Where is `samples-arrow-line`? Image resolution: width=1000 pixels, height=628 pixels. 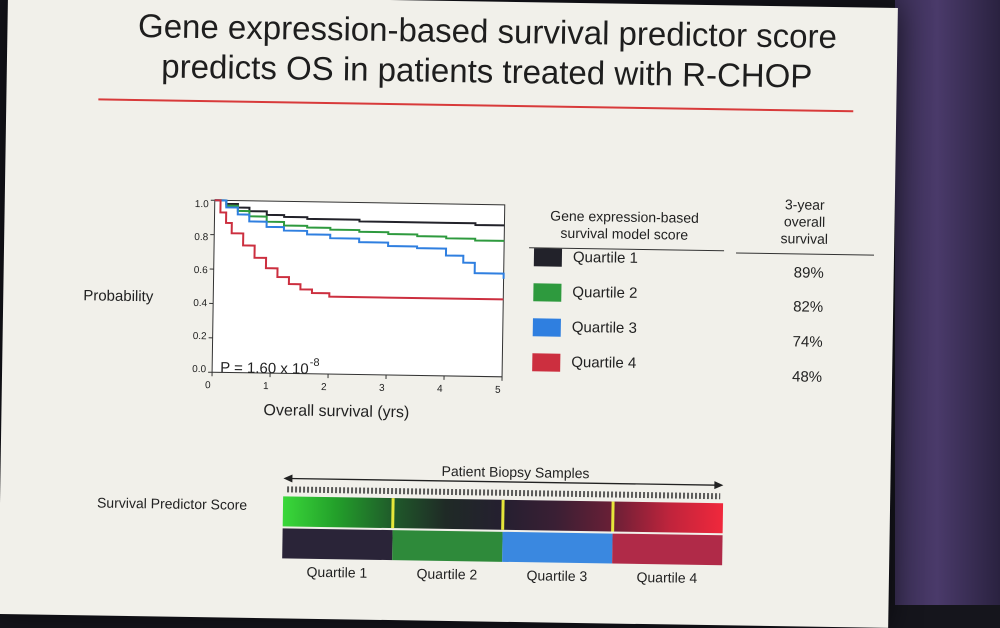
samples-arrow-line is located at coordinates (503, 481).